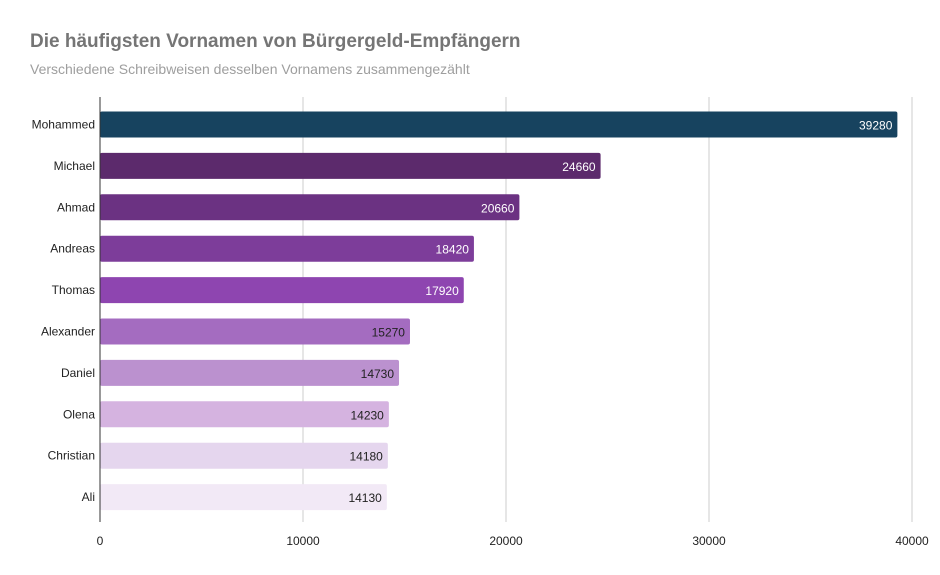  I want to click on category-label: Thomas, so click(73, 290).